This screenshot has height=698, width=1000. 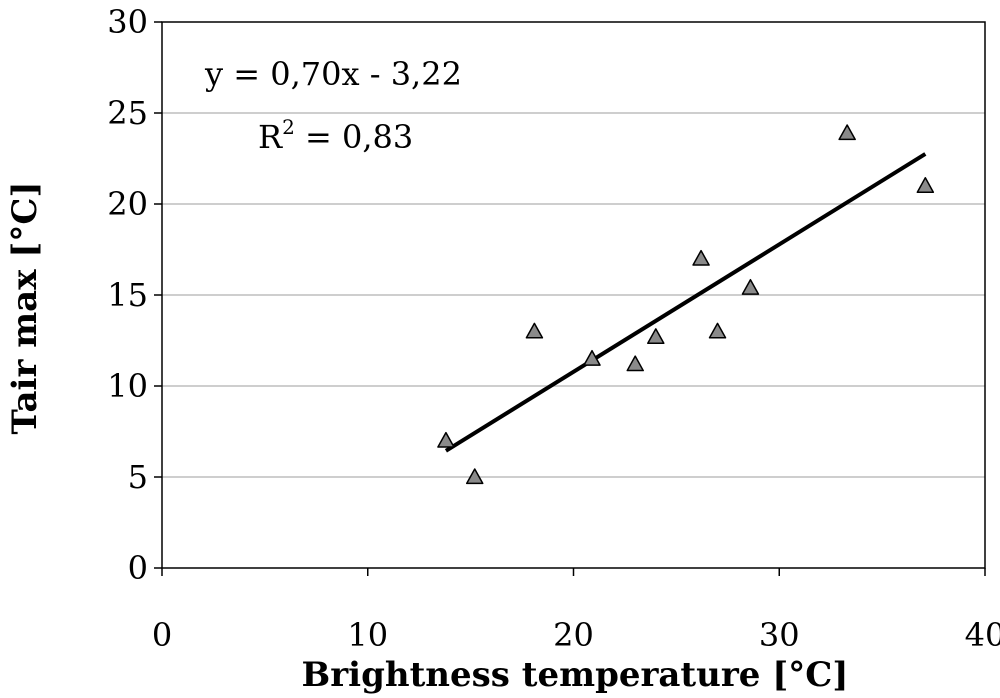 I want to click on x-axis-tick-labels: 0 10 20 30 40, so click(x=576, y=635).